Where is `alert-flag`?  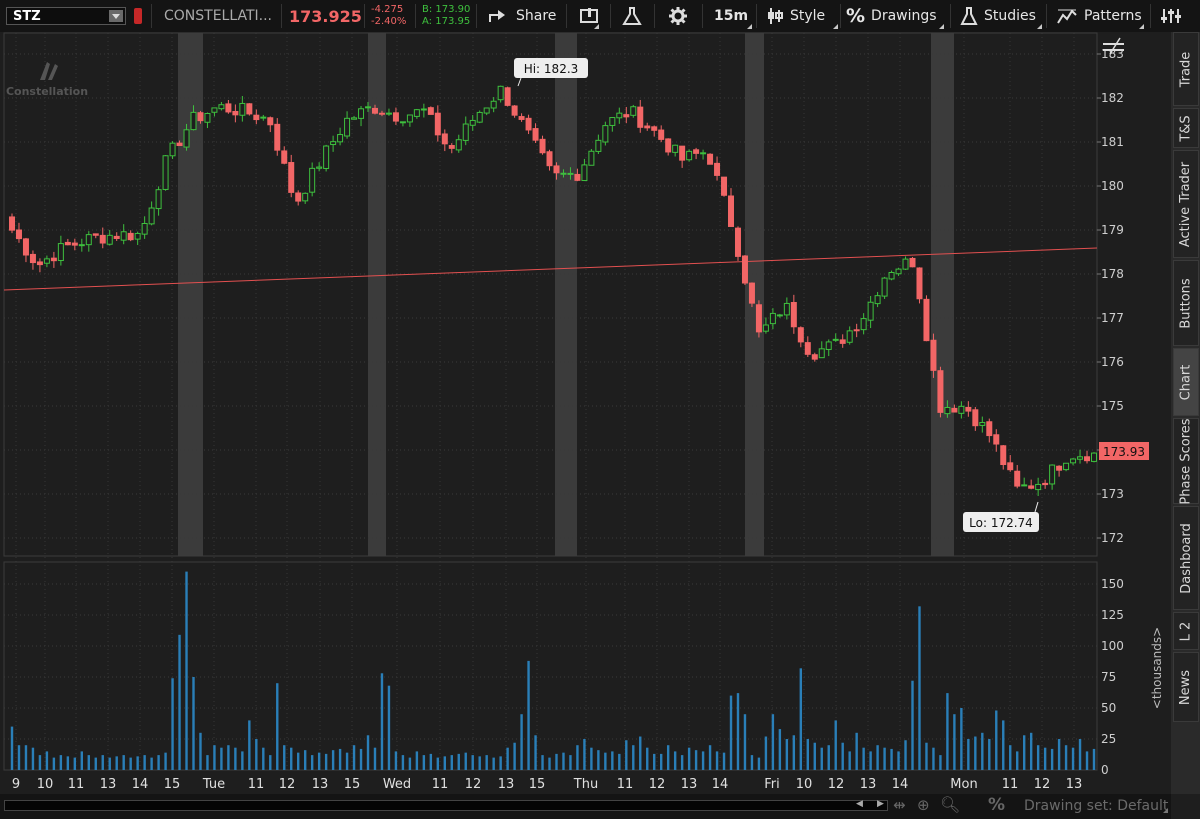 alert-flag is located at coordinates (138, 16).